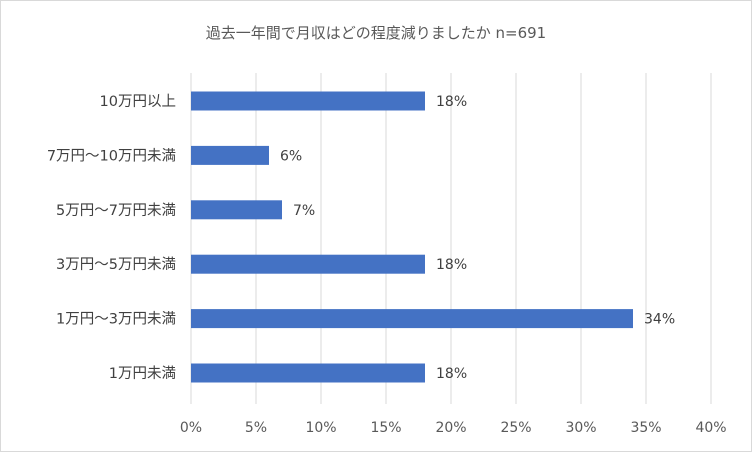 The height and width of the screenshot is (452, 752). I want to click on category-label: 5万円～7万円未満, so click(116, 210).